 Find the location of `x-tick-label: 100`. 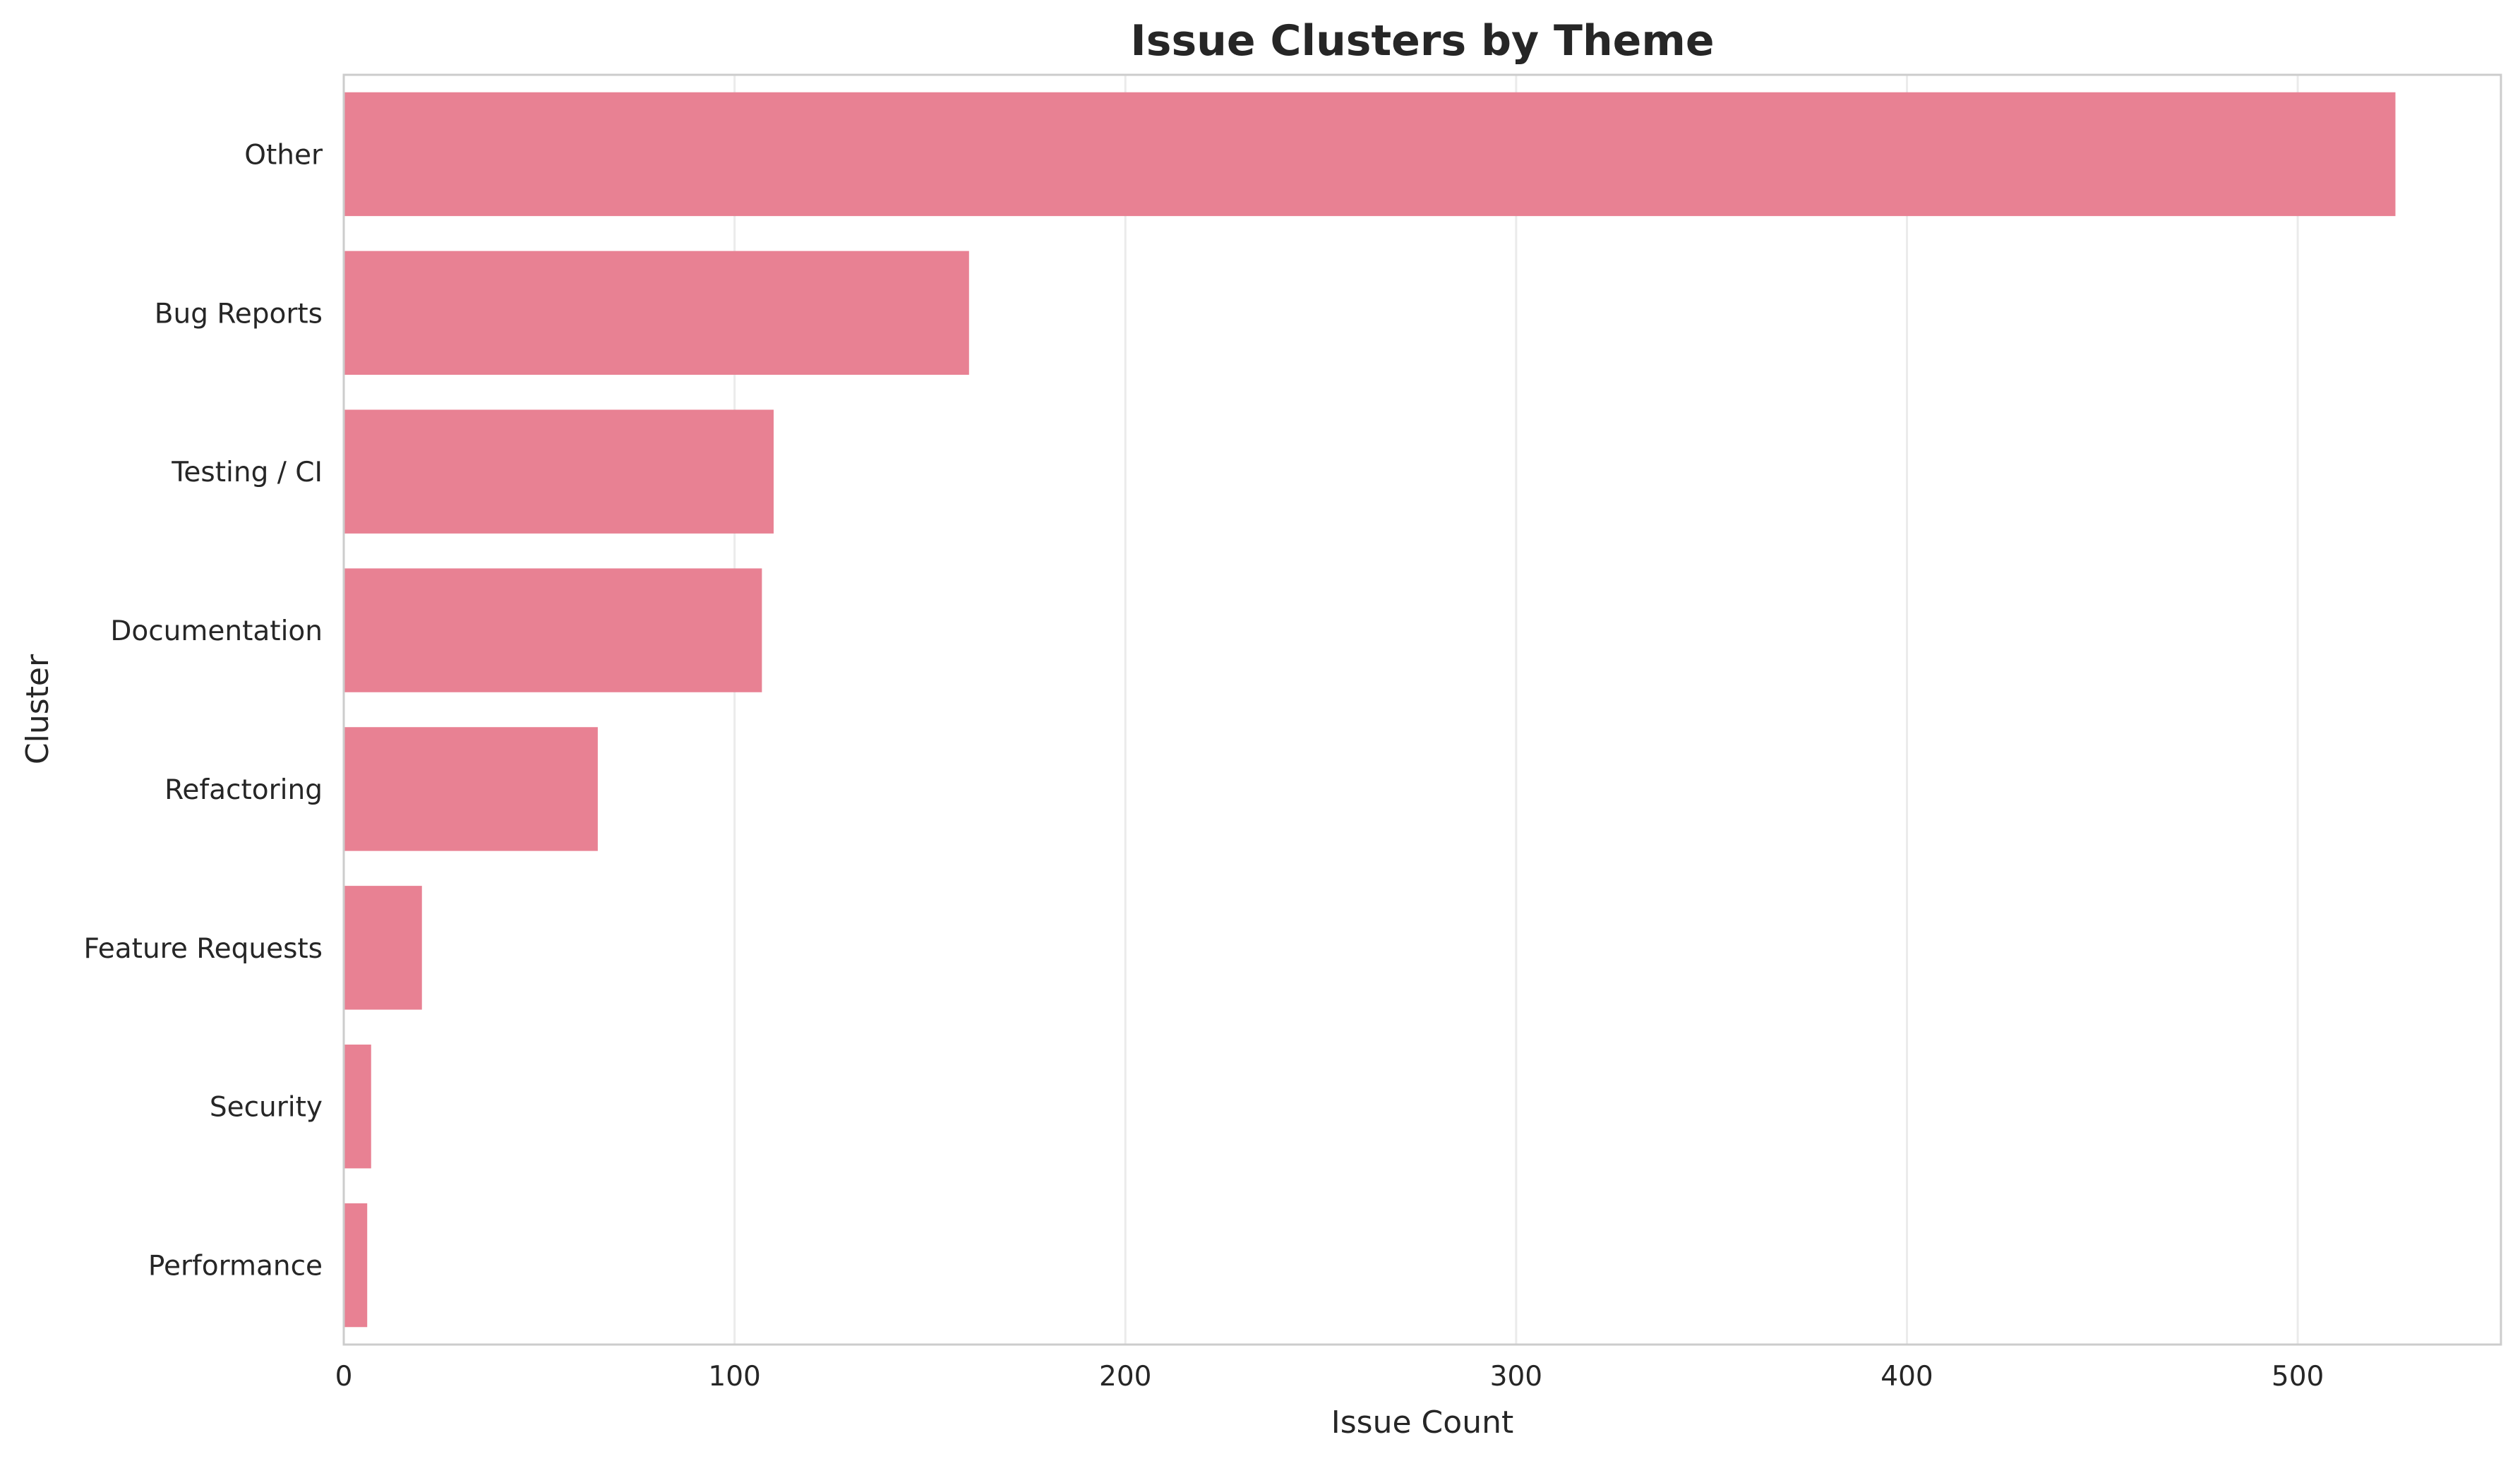

x-tick-label: 100 is located at coordinates (734, 1377).